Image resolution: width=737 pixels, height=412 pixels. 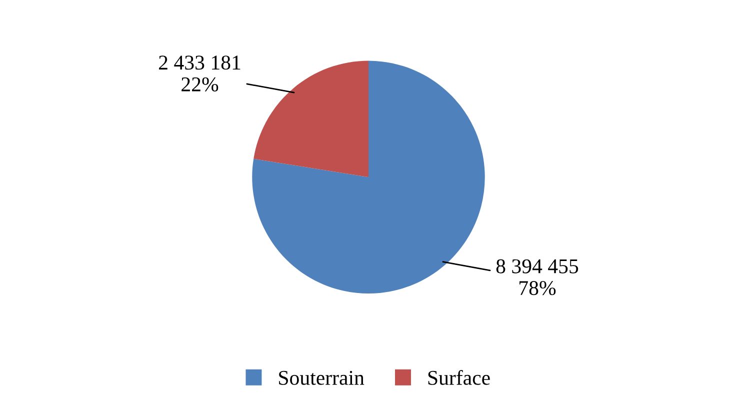 What do you see at coordinates (459, 377) in the screenshot?
I see `legend-label: Surface` at bounding box center [459, 377].